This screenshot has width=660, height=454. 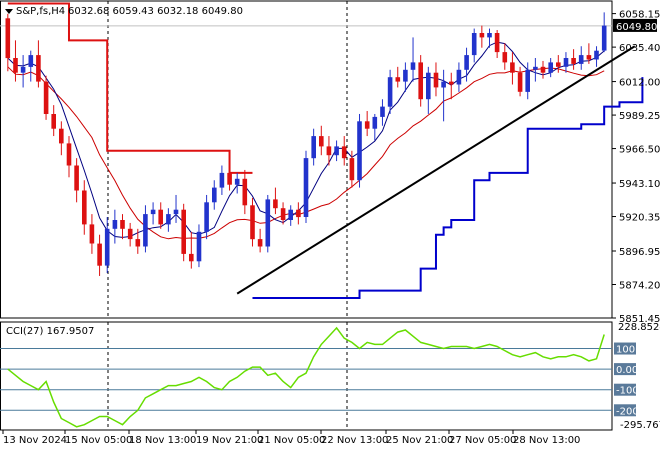 I want to click on time-tick-label: 15 Nov 05:00, so click(x=98, y=440).